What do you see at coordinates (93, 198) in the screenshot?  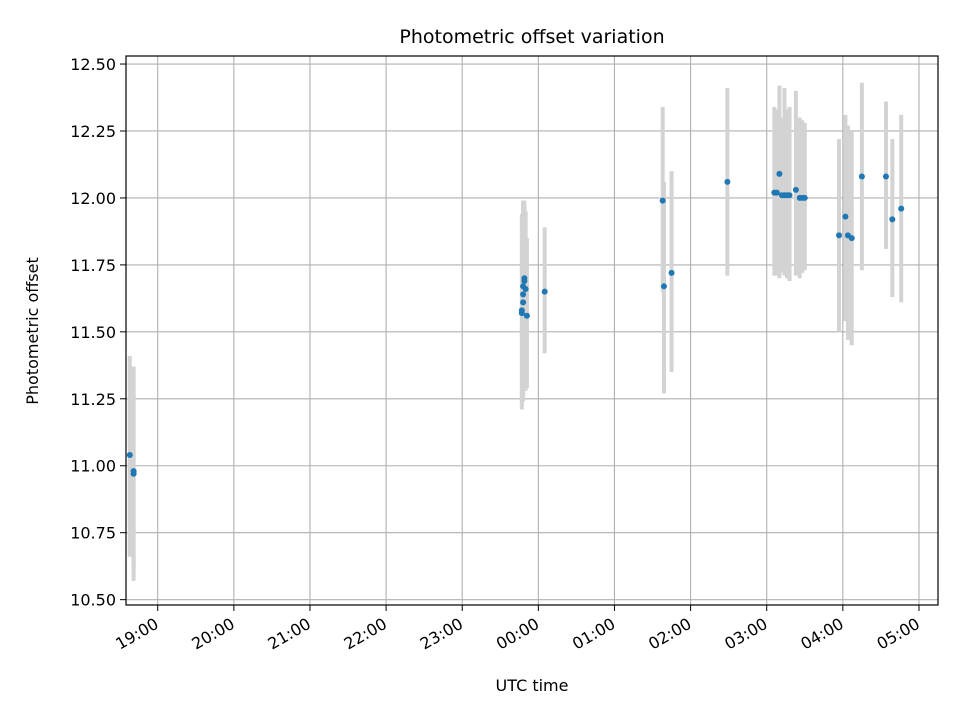 I see `y-tick-label: 12.00` at bounding box center [93, 198].